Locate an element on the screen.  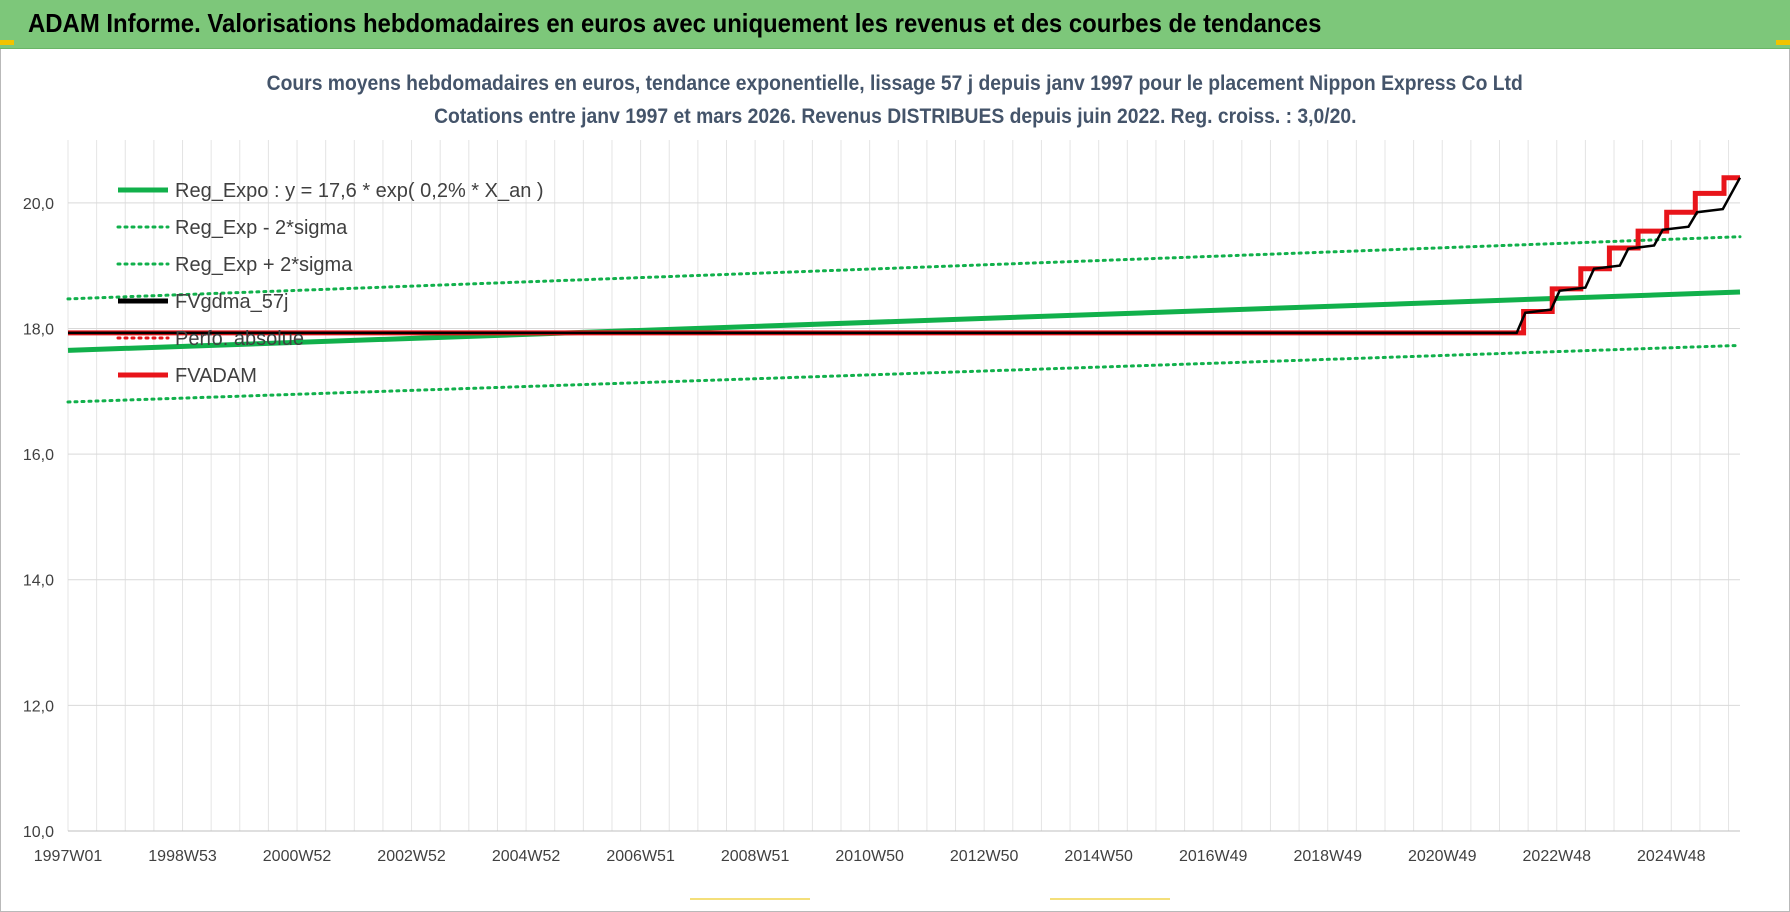
x-tick-label: 2004W52 is located at coordinates (526, 856).